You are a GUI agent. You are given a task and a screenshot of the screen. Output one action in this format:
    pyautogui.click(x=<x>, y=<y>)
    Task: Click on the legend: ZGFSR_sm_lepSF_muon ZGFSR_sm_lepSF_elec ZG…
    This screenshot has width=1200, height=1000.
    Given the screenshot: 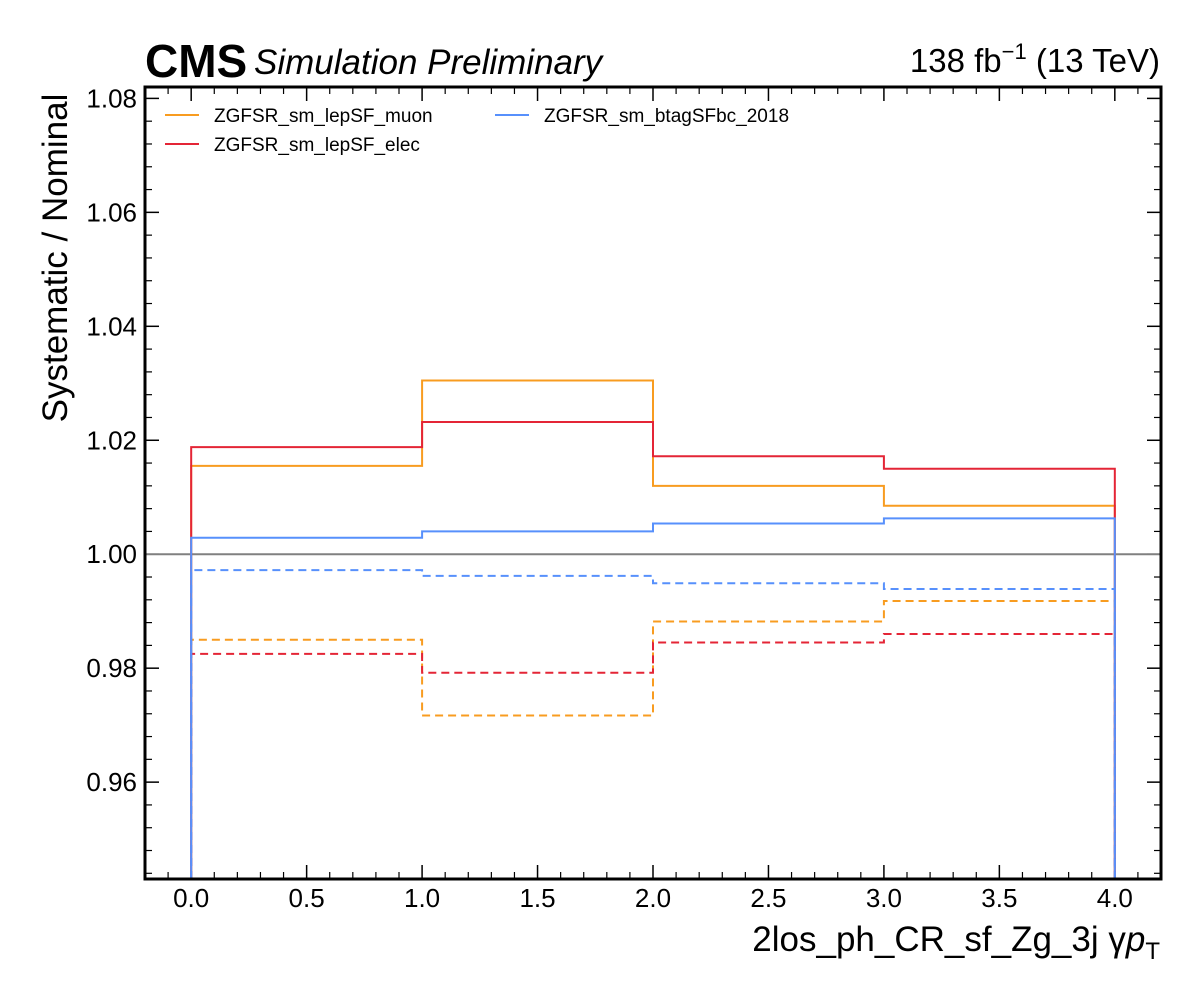 What is the action you would take?
    pyautogui.click(x=477, y=131)
    